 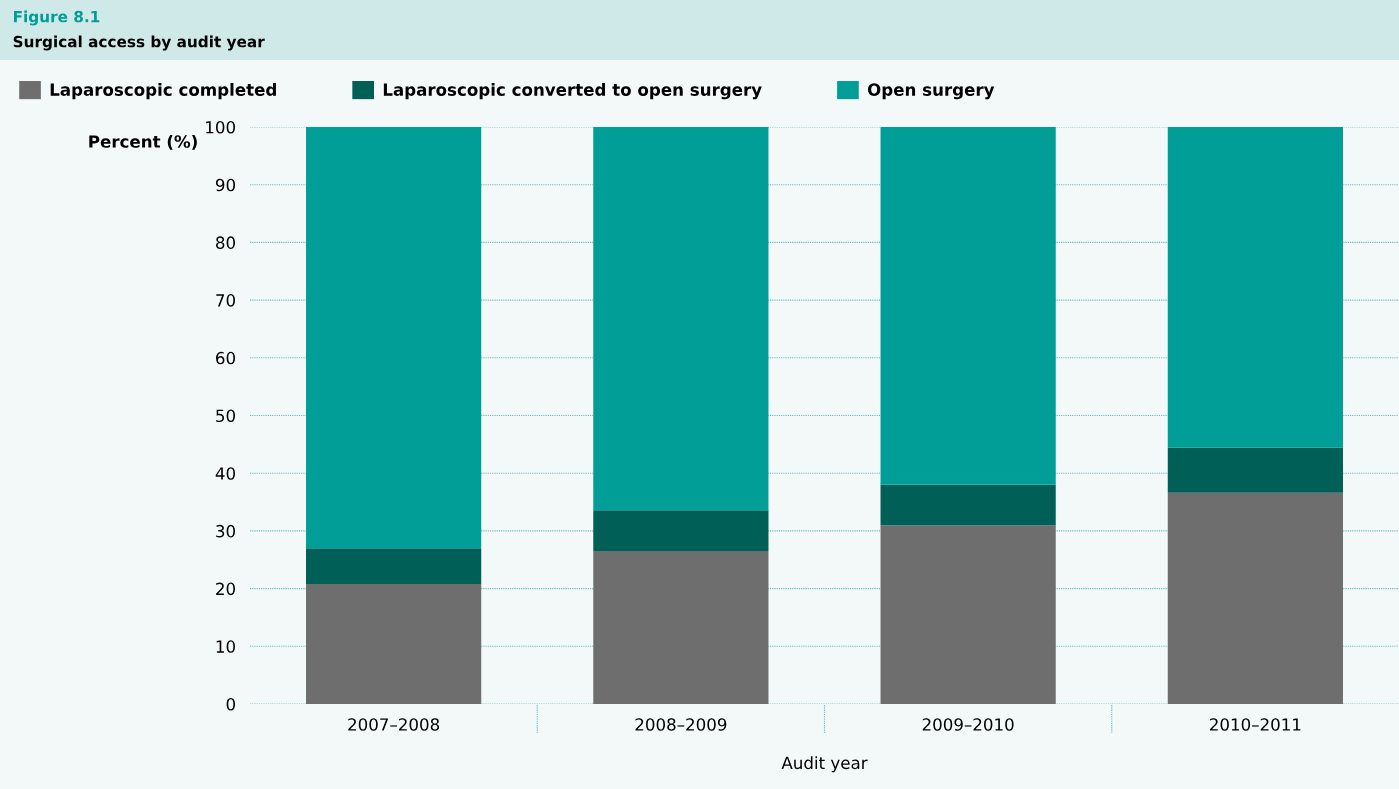 I want to click on x-tick-label: 2007–2008, so click(x=394, y=724).